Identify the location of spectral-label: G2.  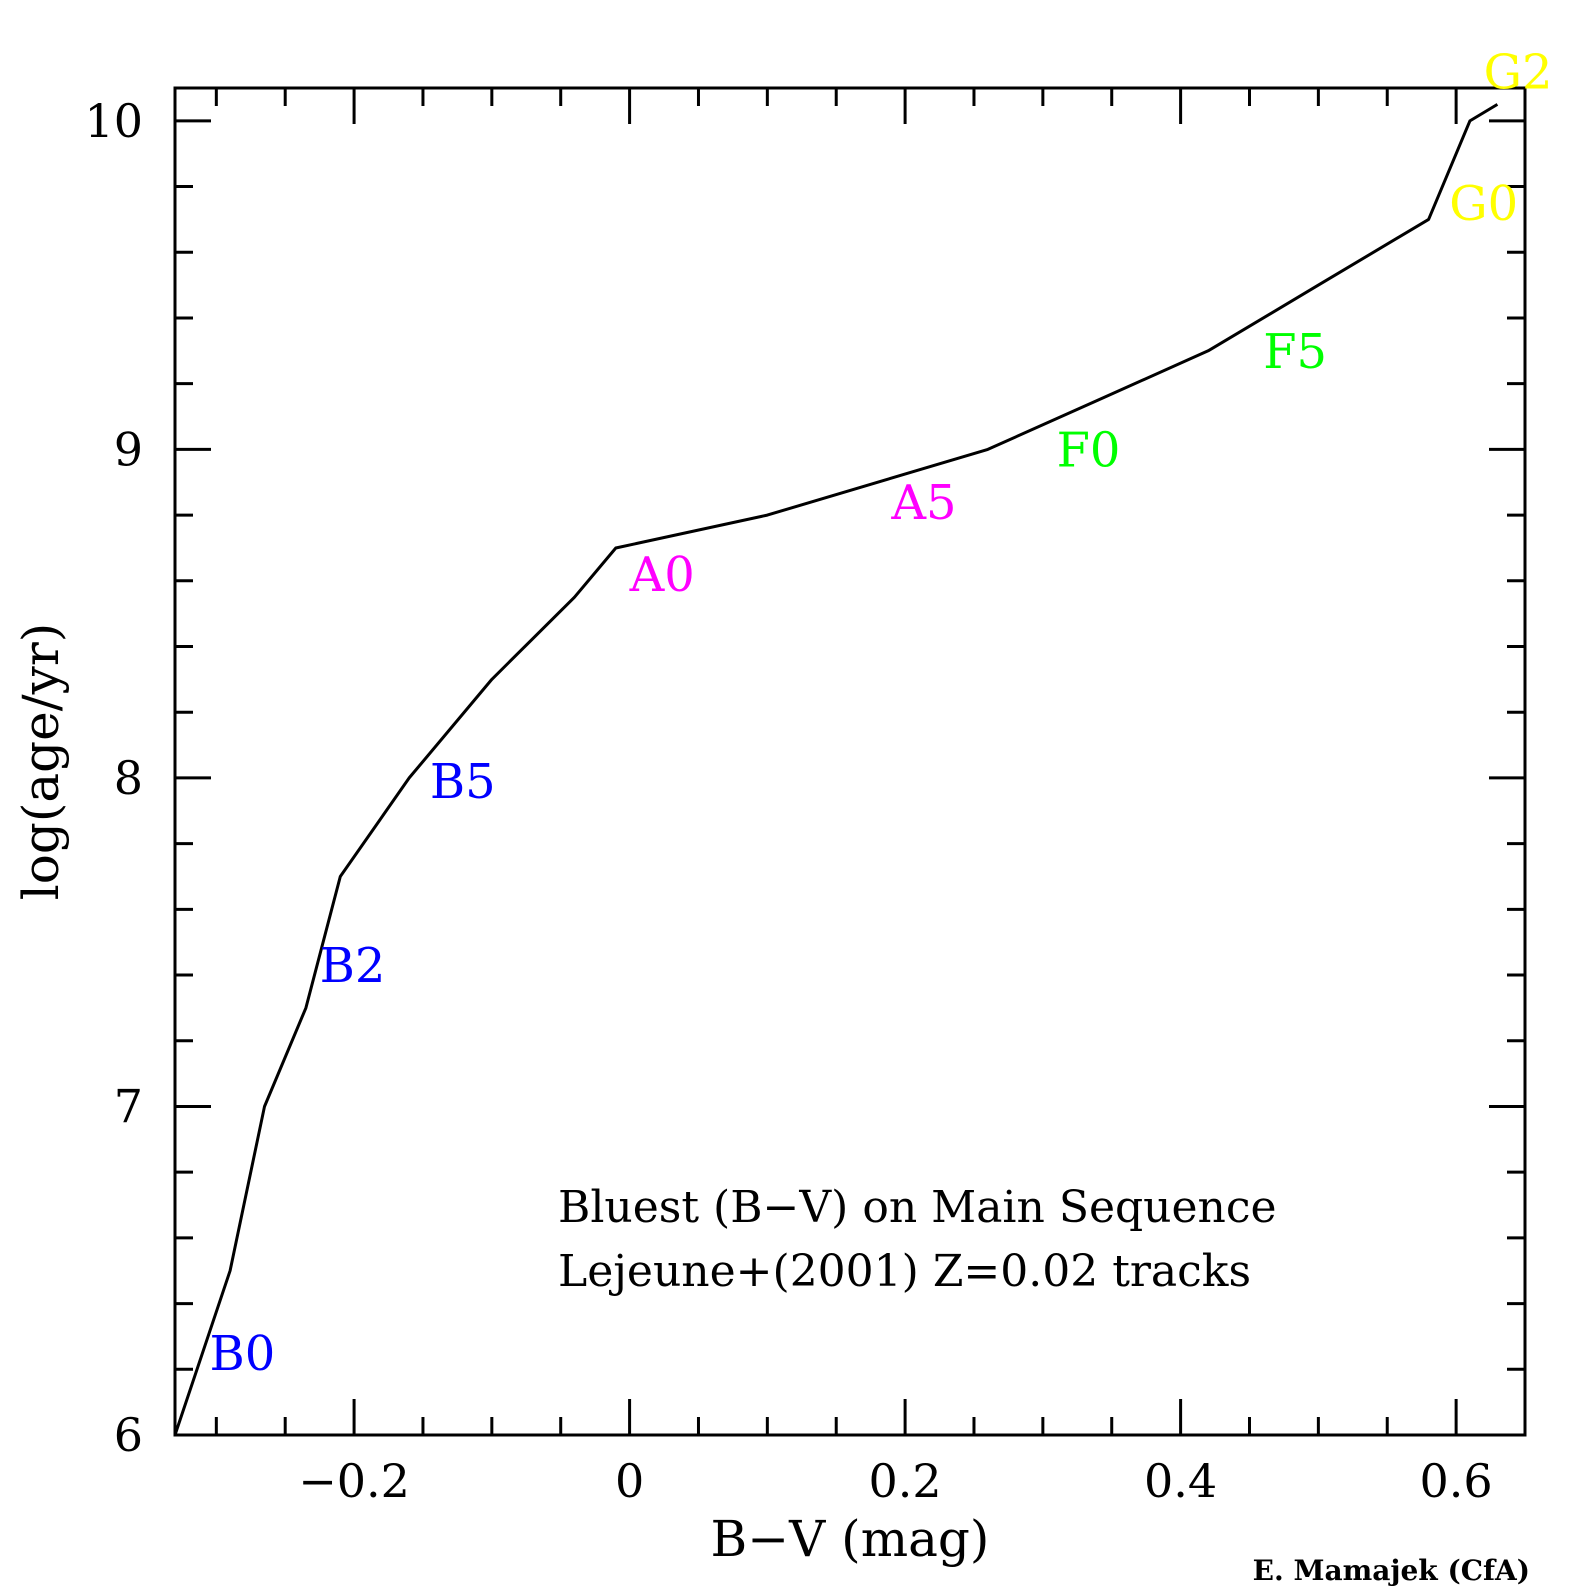
(1518, 73).